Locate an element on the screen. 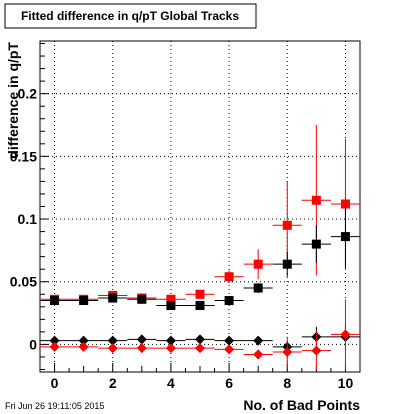 This screenshot has width=400, height=414. y-tick-label: 0.15 is located at coordinates (23, 156).